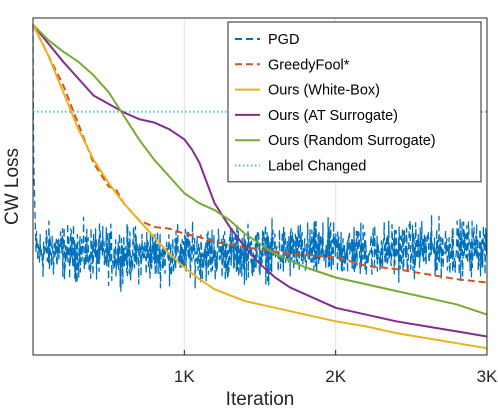 The image size is (498, 409). I want to click on legend-entry-label: Ours (AT Surrogate), so click(333, 116).